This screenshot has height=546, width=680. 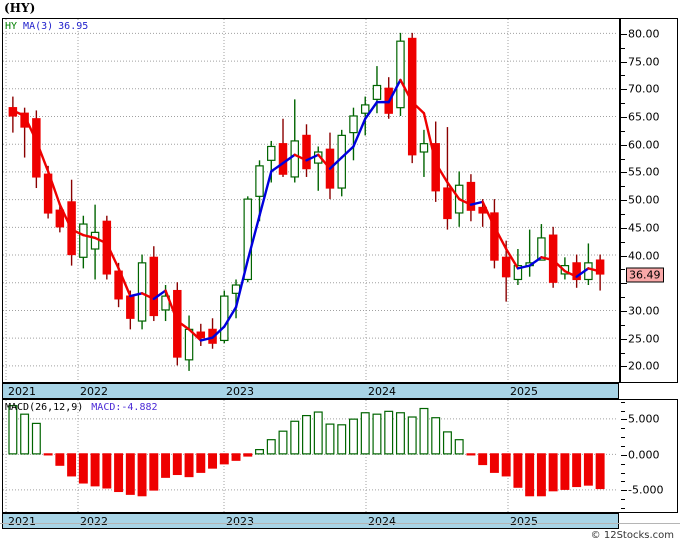 What do you see at coordinates (44, 407) in the screenshot?
I see `macd-legend-label: MACD(26,12,9)` at bounding box center [44, 407].